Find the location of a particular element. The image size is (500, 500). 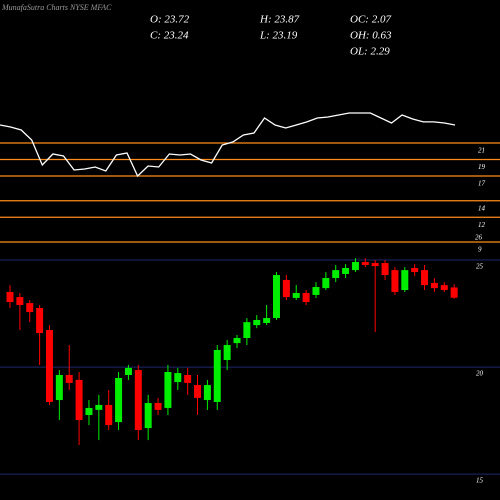

stat: C: 23.24 is located at coordinates (169, 36).